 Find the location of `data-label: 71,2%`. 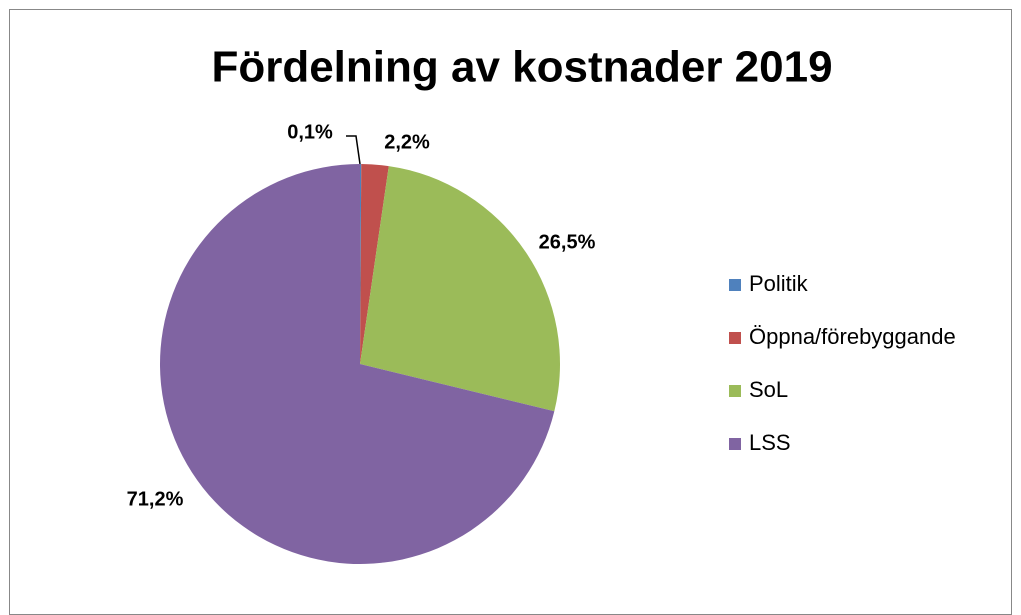

data-label: 71,2% is located at coordinates (155, 499).